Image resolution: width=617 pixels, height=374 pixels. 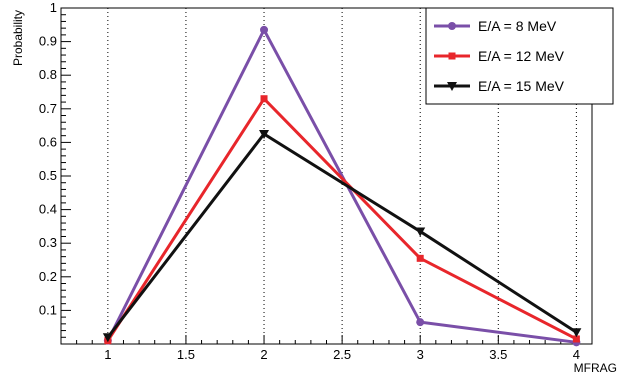 What do you see at coordinates (48, 276) in the screenshot?
I see `y-tick-label: 0.2` at bounding box center [48, 276].